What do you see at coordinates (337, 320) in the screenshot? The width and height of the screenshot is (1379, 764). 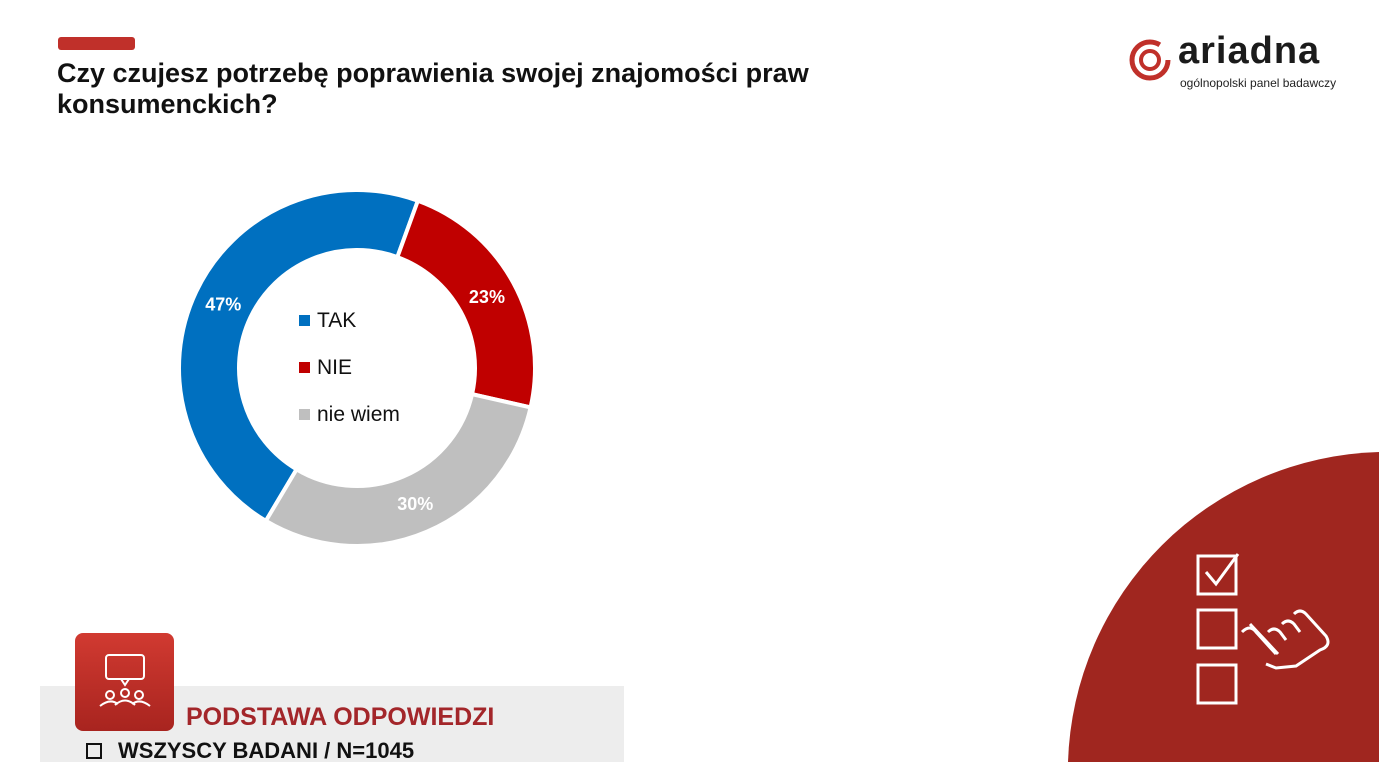 I see `legend-label: TAK` at bounding box center [337, 320].